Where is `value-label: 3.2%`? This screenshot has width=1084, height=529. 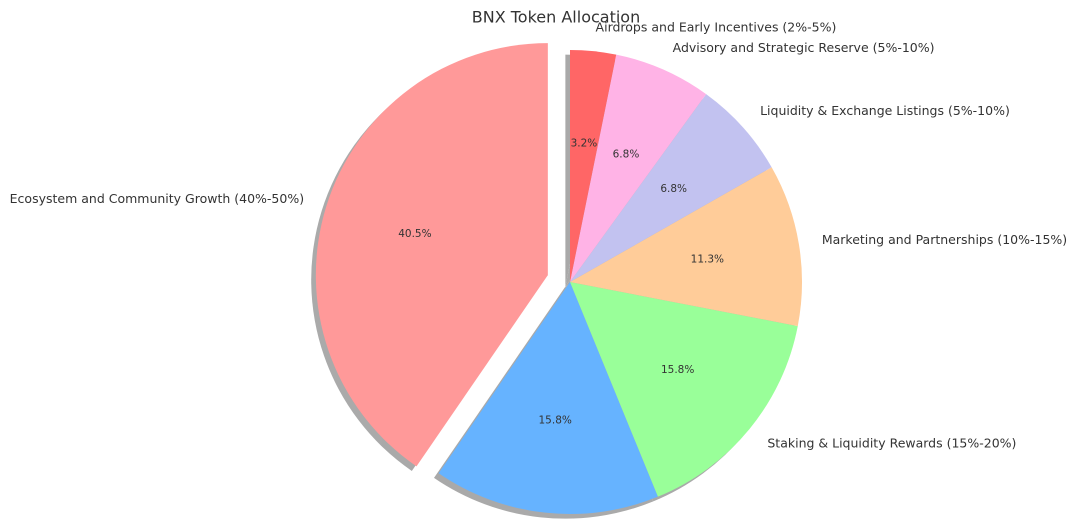 value-label: 3.2% is located at coordinates (584, 144).